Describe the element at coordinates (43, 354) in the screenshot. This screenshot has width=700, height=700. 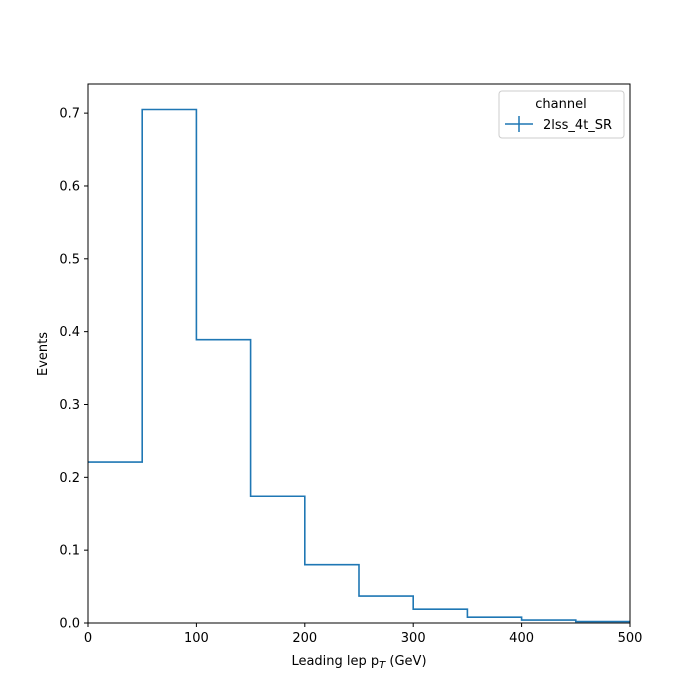
I see `y-axis-label: Events` at that location.